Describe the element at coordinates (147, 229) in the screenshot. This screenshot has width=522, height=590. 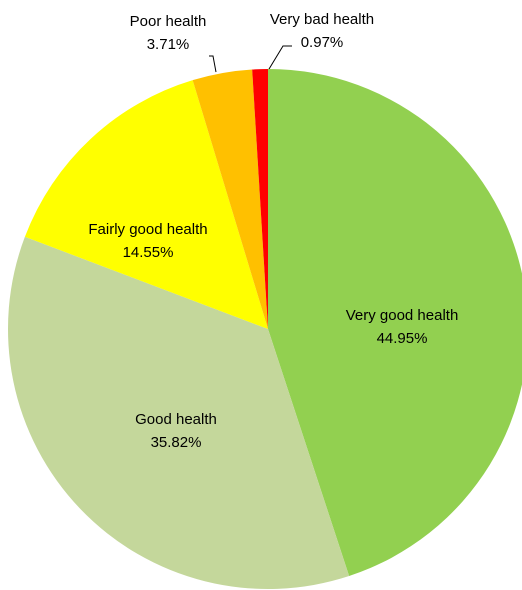
I see `slice-label: Fairly good health` at that location.